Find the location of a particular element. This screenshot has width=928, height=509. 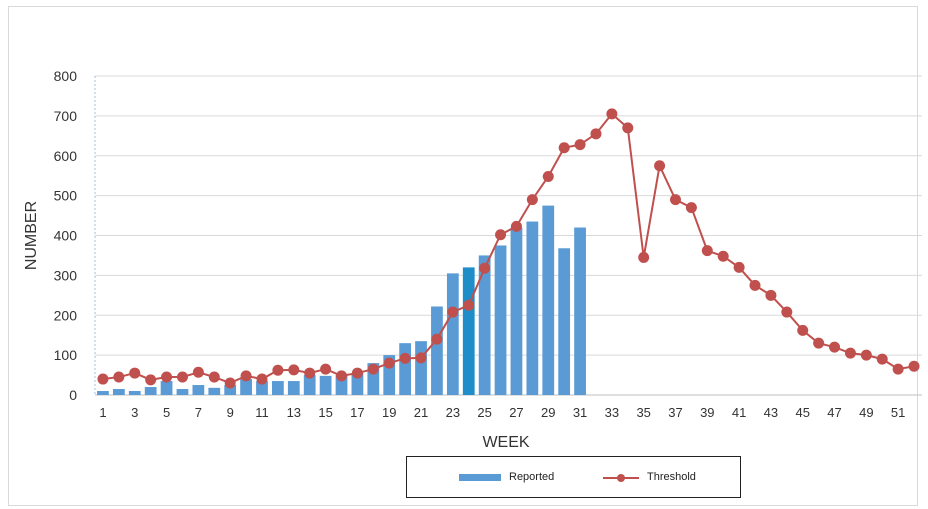

x-tick-label: 43 is located at coordinates (771, 412).